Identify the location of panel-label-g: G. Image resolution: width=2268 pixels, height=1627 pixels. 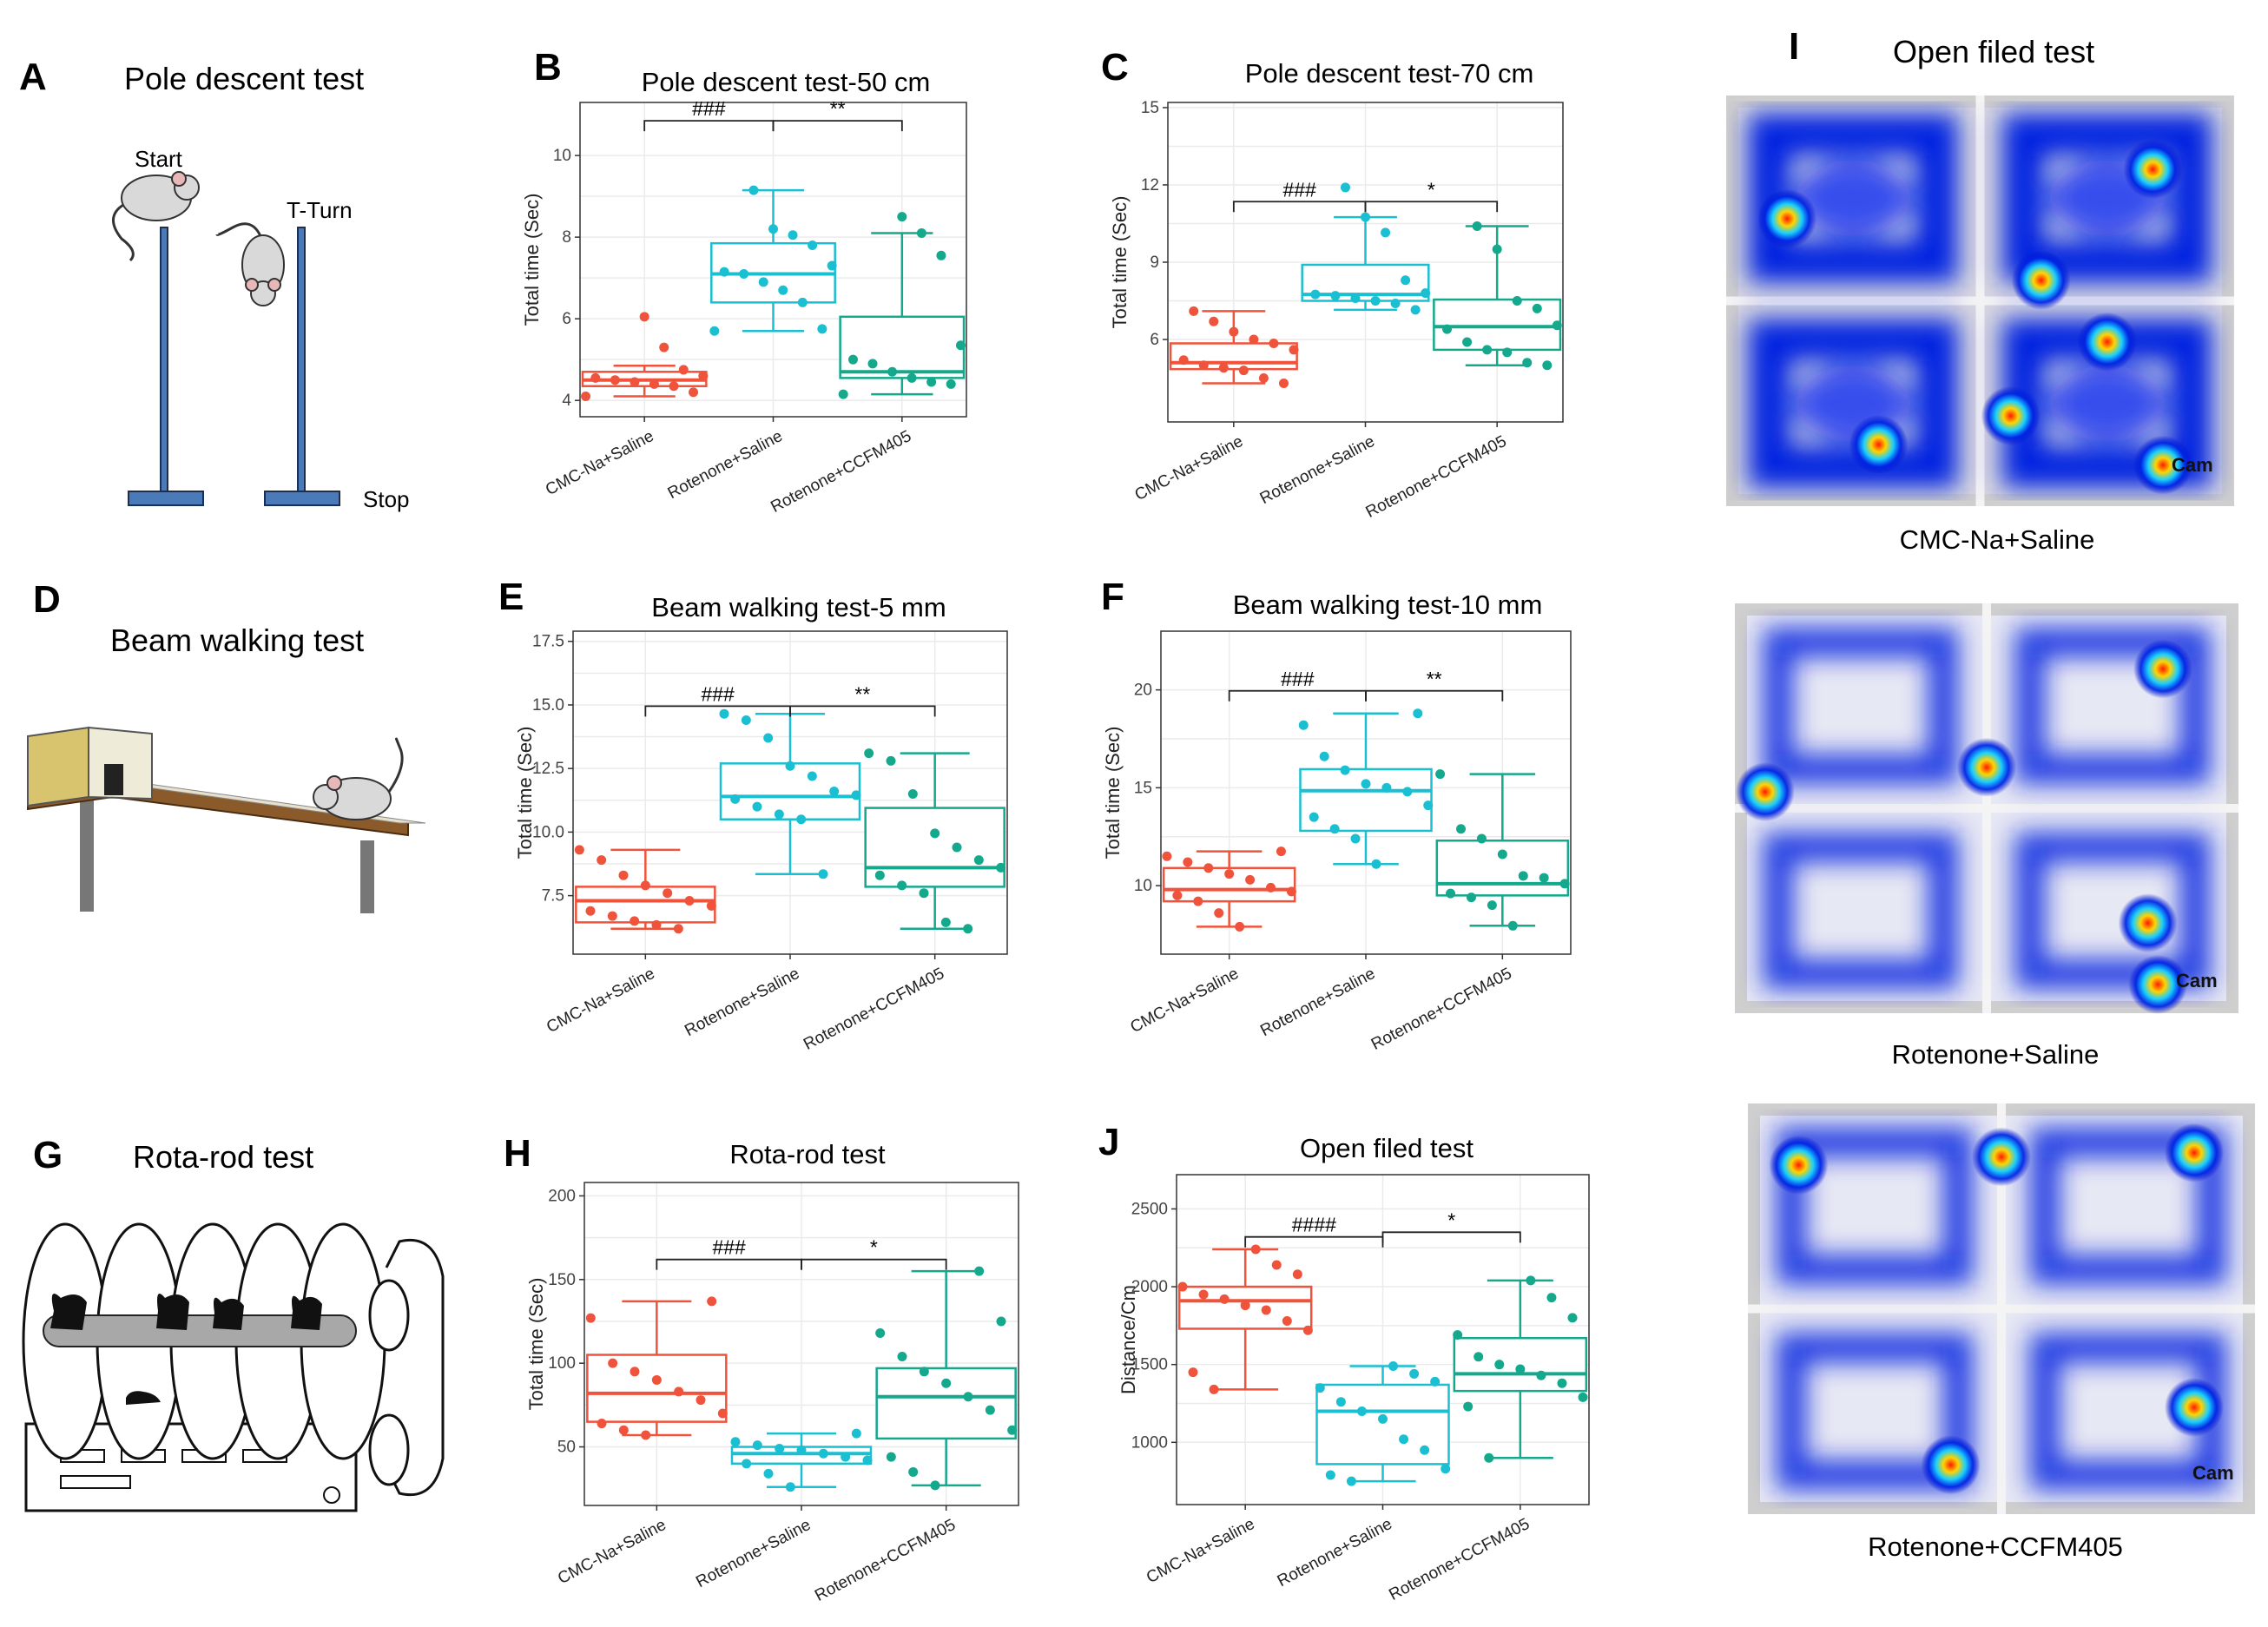
(48, 1155).